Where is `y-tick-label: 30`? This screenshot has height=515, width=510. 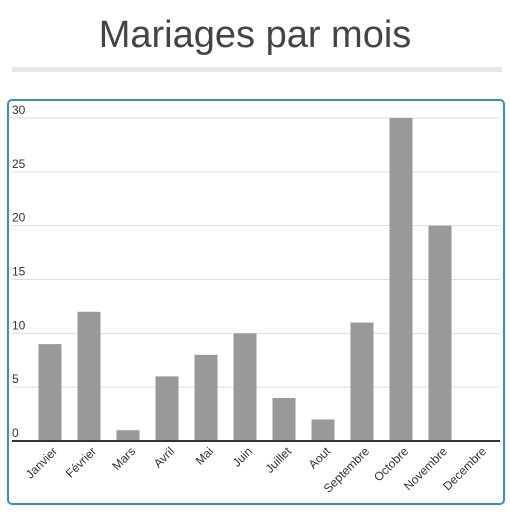 y-tick-label: 30 is located at coordinates (19, 110).